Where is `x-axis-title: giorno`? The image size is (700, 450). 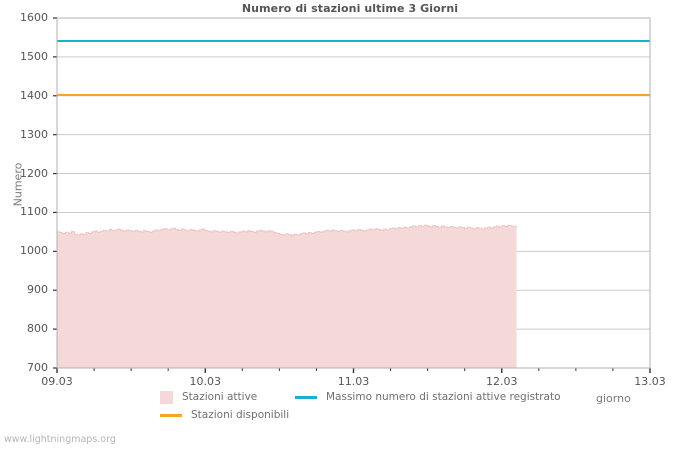 x-axis-title: giorno is located at coordinates (613, 398).